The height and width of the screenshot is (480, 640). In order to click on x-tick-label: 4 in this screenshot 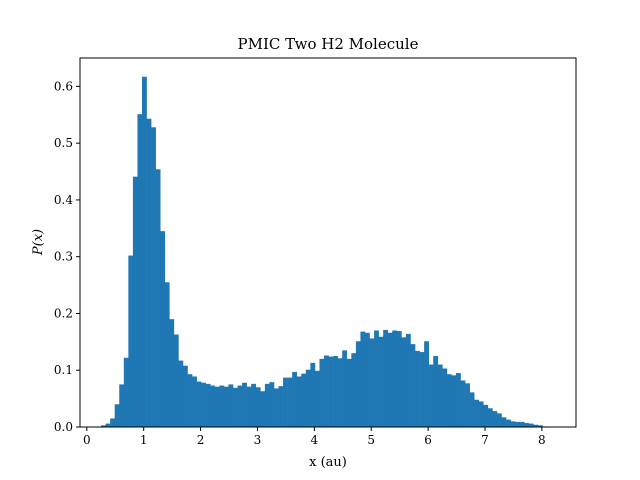, I will do `click(315, 440)`.